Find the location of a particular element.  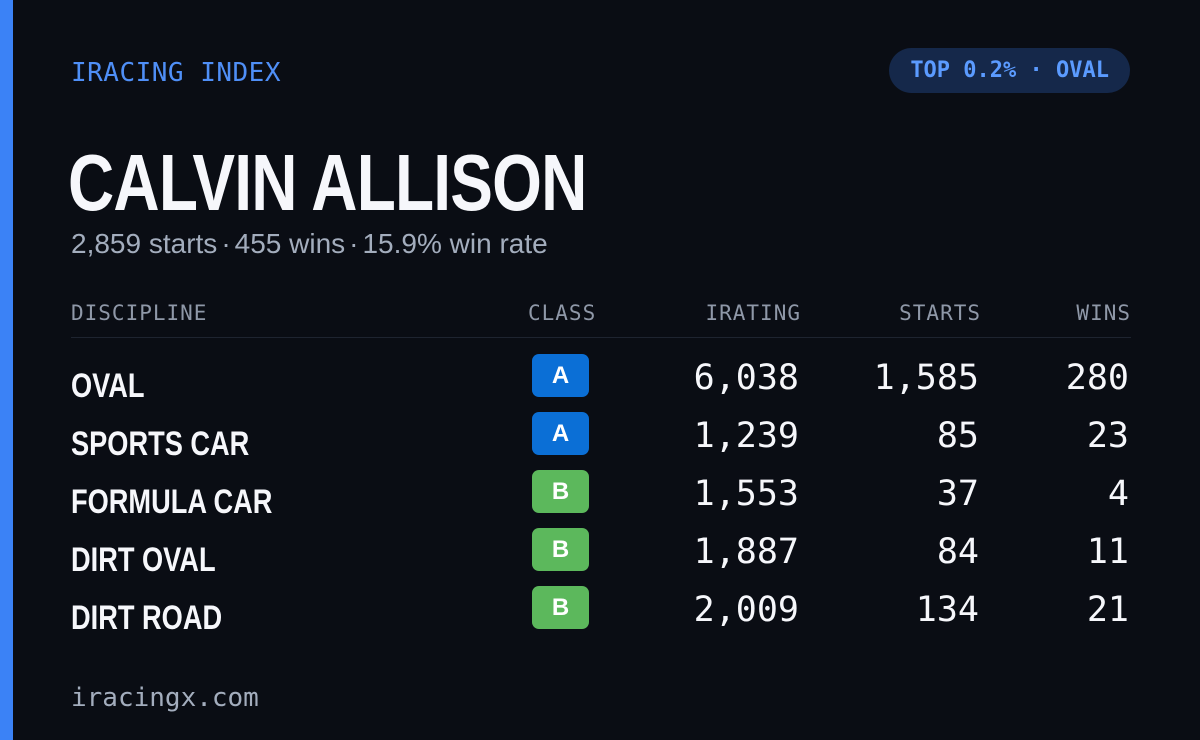

column-header-wins: WINS is located at coordinates (1103, 313).